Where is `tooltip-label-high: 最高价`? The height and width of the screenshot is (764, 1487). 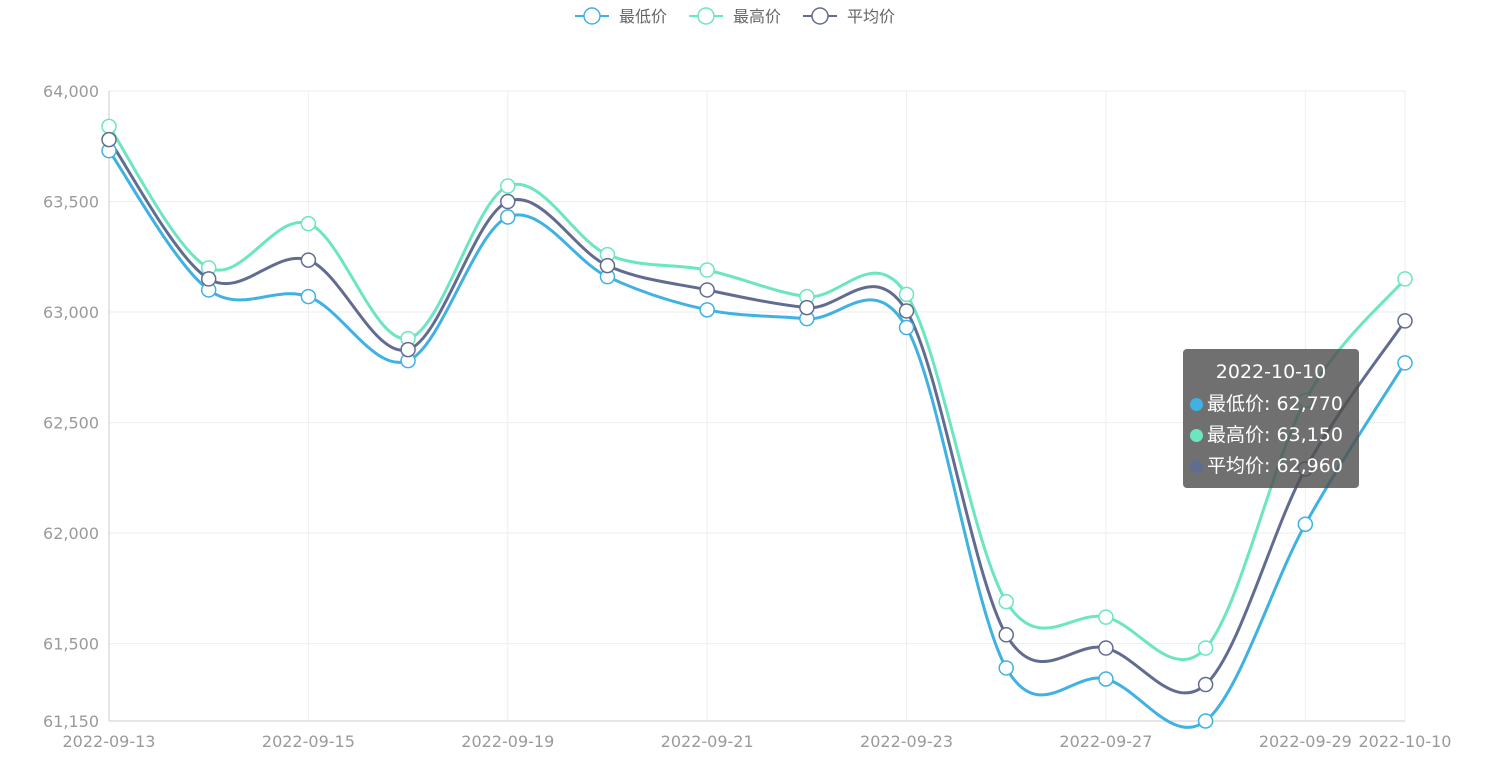
tooltip-label-high: 最高价 is located at coordinates (1236, 435).